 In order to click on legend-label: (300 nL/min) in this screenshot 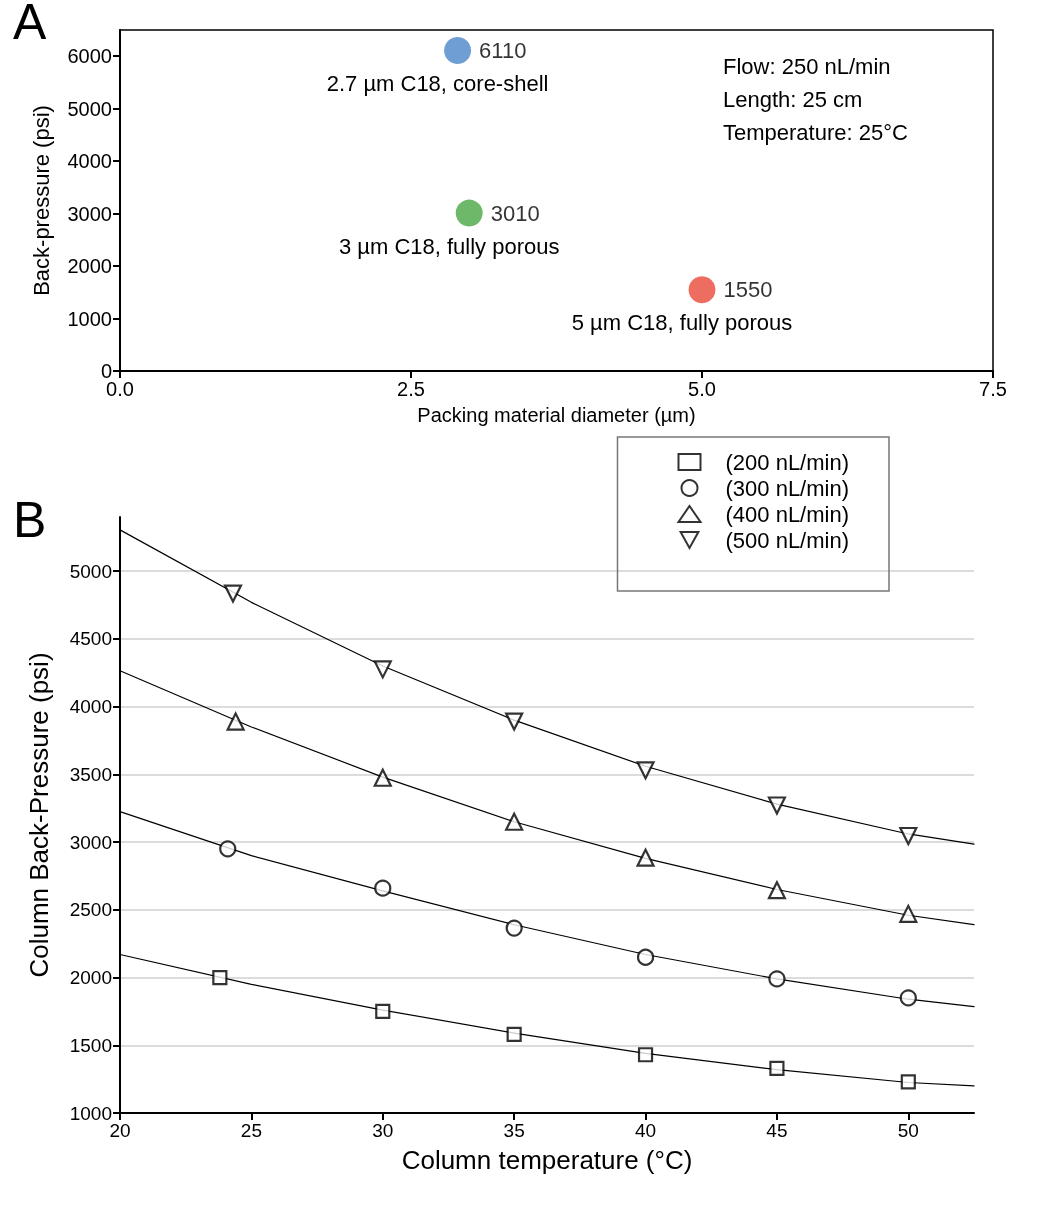, I will do `click(787, 488)`.